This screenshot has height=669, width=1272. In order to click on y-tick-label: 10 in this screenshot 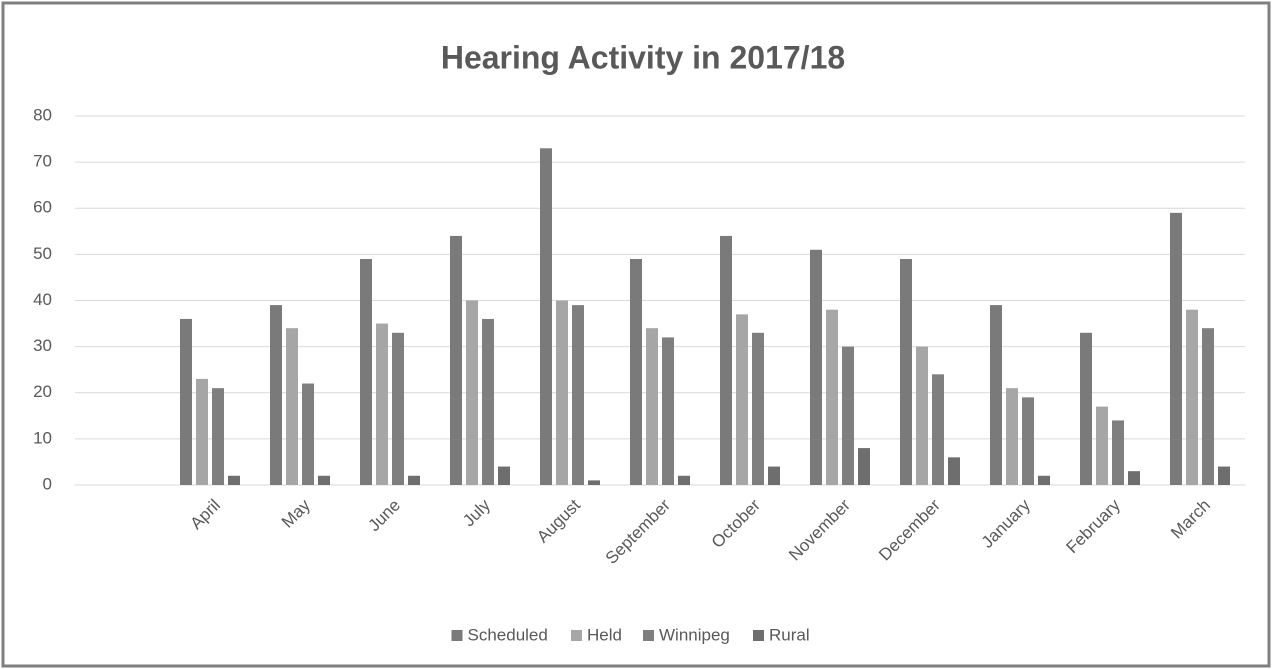, I will do `click(42, 437)`.